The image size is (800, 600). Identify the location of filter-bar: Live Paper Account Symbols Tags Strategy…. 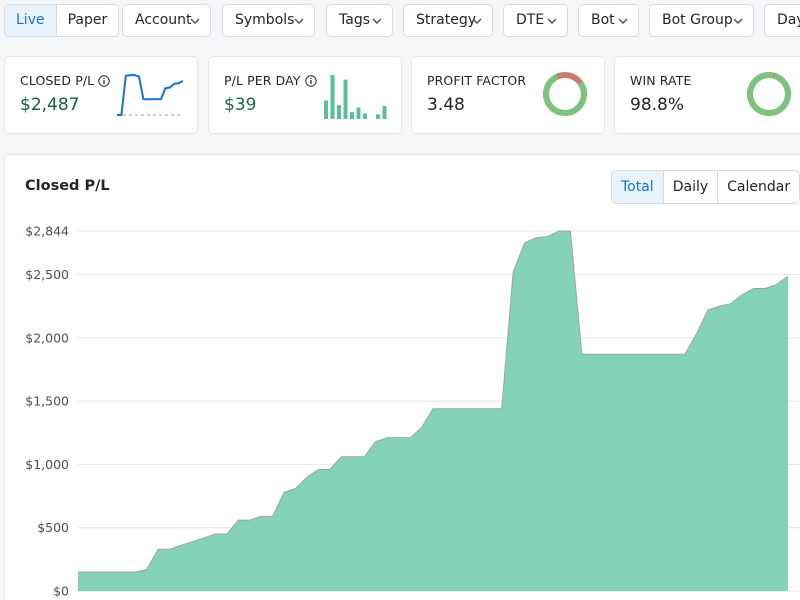
(400, 22).